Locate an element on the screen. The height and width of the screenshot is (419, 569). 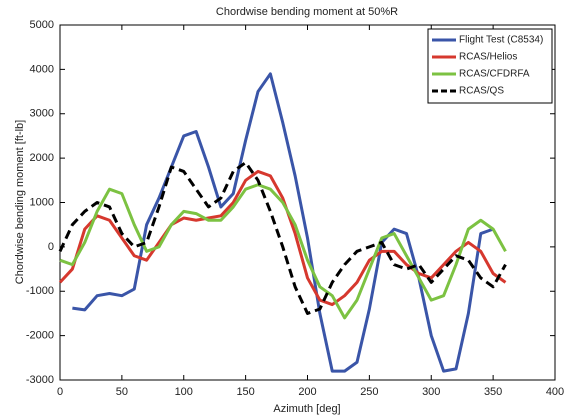
legend-label: RCAS/CFDRFA is located at coordinates (494, 74).